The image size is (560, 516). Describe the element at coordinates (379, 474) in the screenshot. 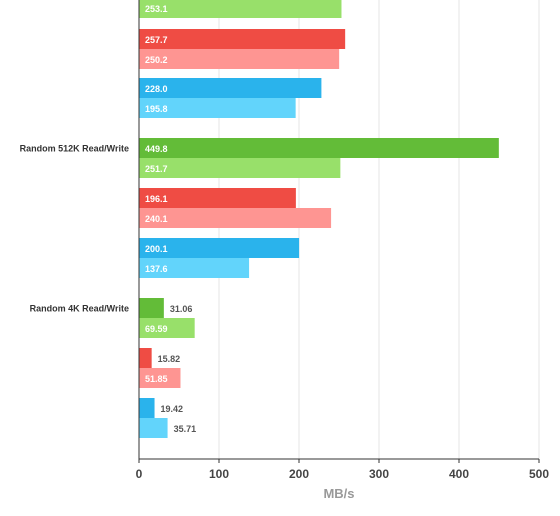

I see `x-tick-label-3: 300` at that location.